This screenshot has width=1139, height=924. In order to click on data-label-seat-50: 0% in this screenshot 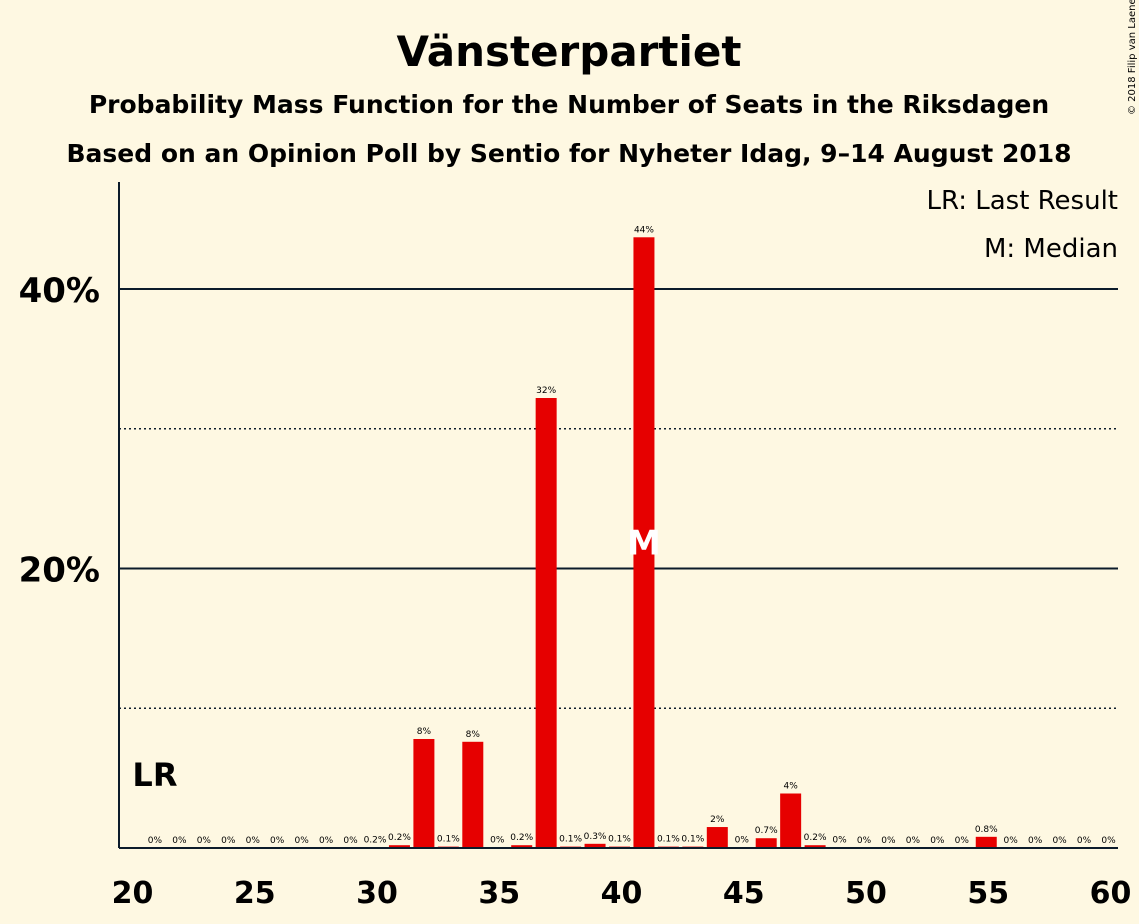, I will do `click(864, 841)`.